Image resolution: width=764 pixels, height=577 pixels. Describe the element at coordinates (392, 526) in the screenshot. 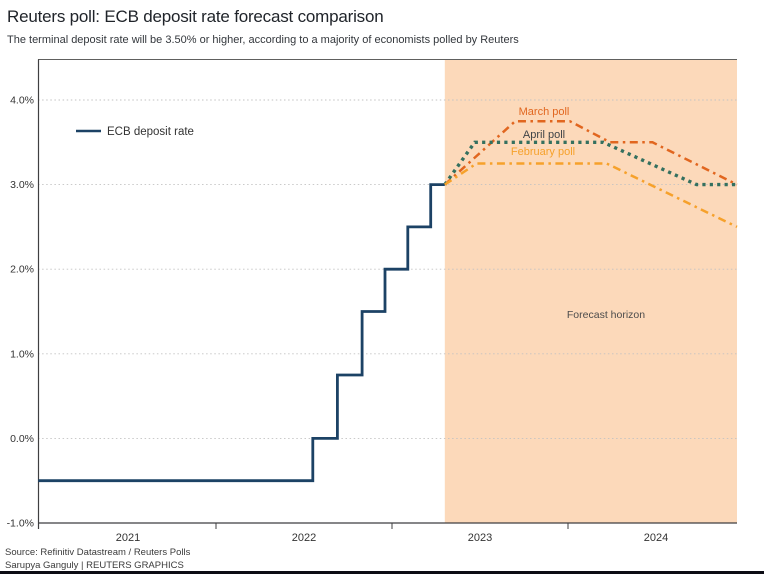

I see `x-axis-tick-marks` at that location.